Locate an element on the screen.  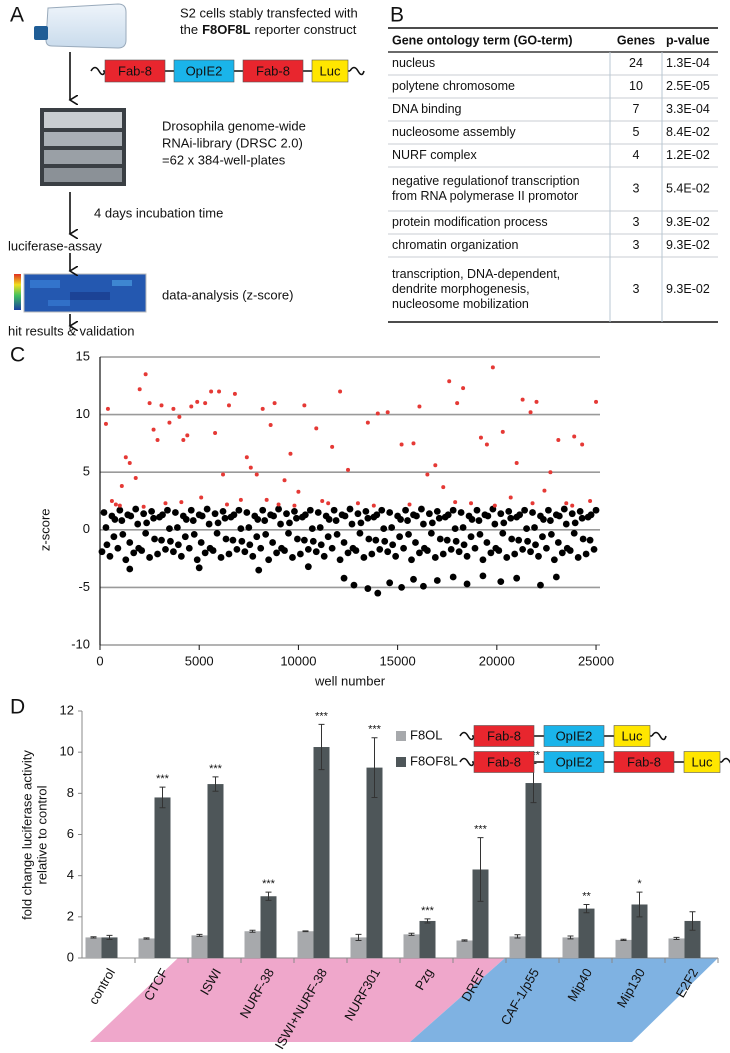
flask-icon is located at coordinates (80, 26).